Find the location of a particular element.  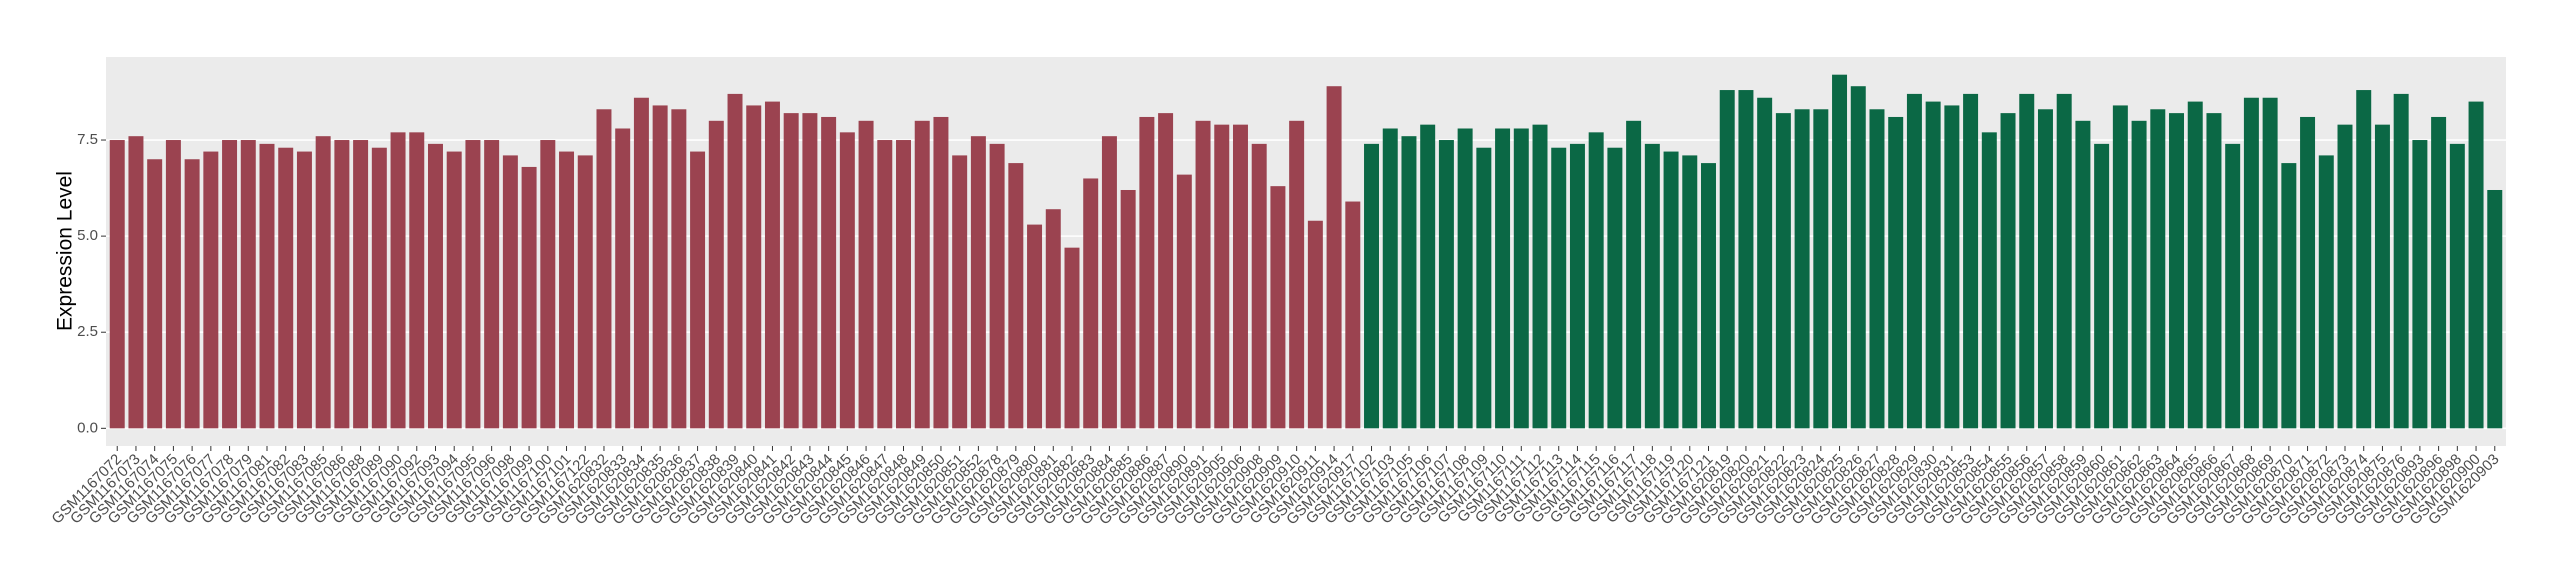

y-tick-label: 0.0 is located at coordinates (87, 427).